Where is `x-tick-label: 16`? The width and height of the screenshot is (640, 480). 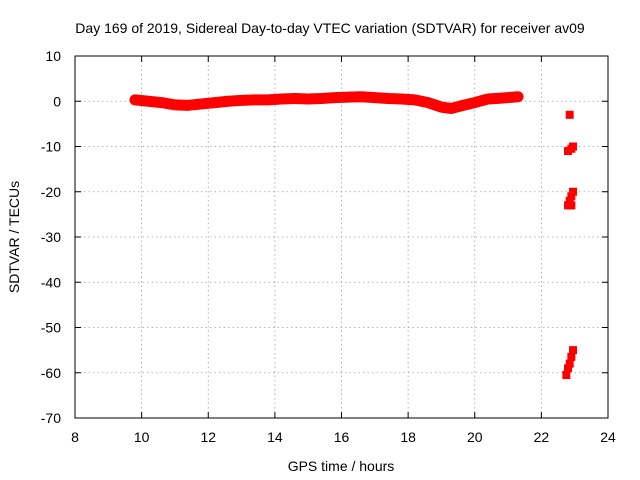
x-tick-label: 16 is located at coordinates (342, 437).